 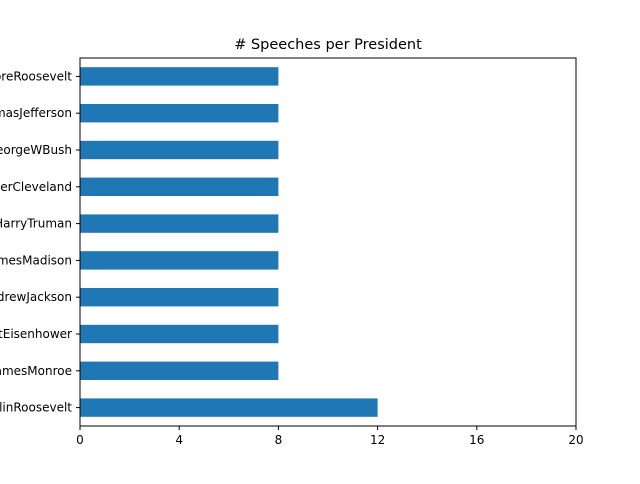 What do you see at coordinates (329, 436) in the screenshot?
I see `x-axis: 0 4 8 12 16 20` at bounding box center [329, 436].